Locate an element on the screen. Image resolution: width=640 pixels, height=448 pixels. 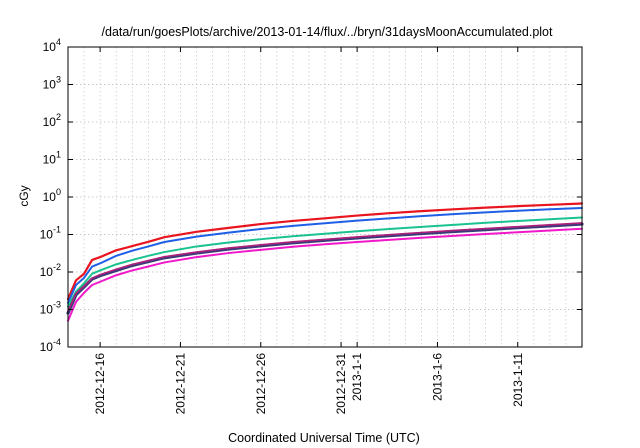
y-tick-label: 10⁴ is located at coordinates (52, 45).